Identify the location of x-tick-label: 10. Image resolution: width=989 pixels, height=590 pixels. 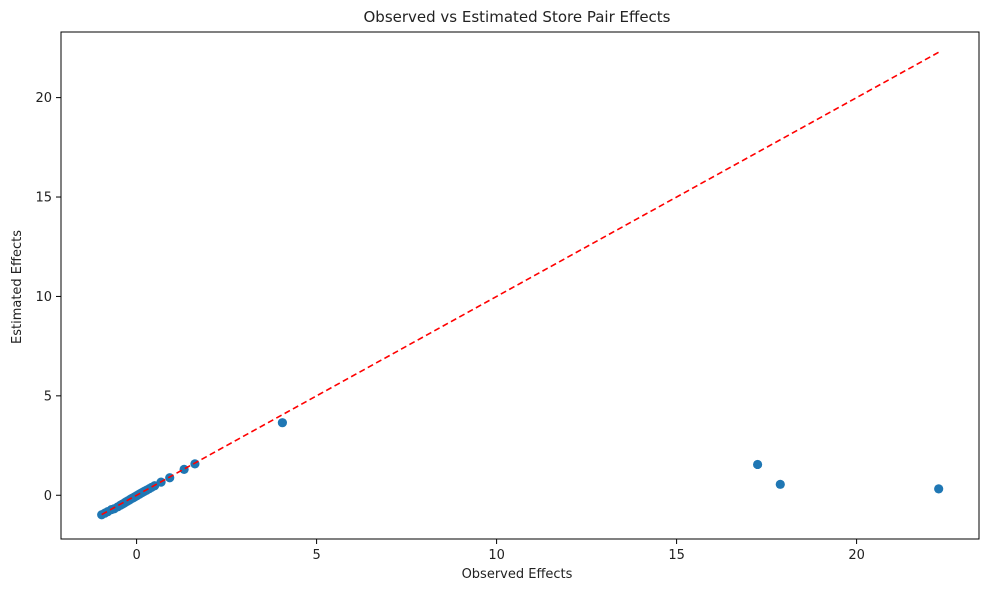
(496, 555).